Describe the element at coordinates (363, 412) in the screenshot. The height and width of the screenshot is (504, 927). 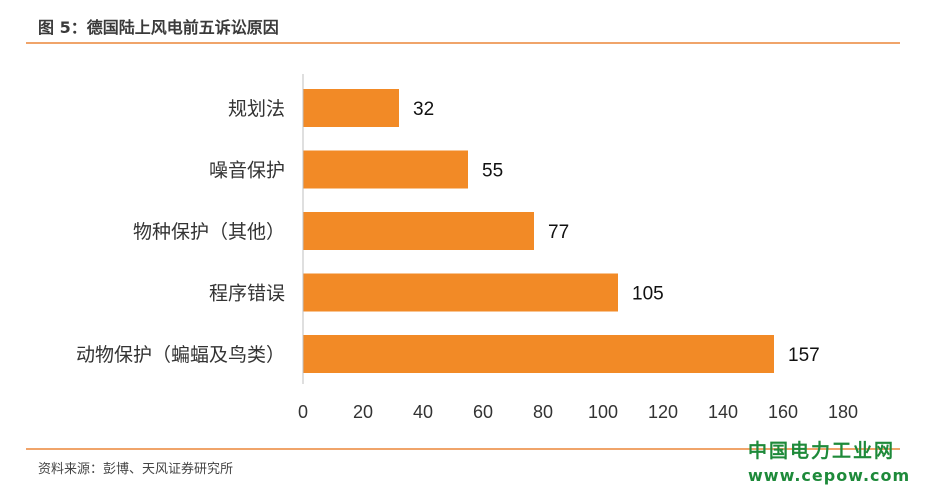
I see `x-tick-label-20: 20` at that location.